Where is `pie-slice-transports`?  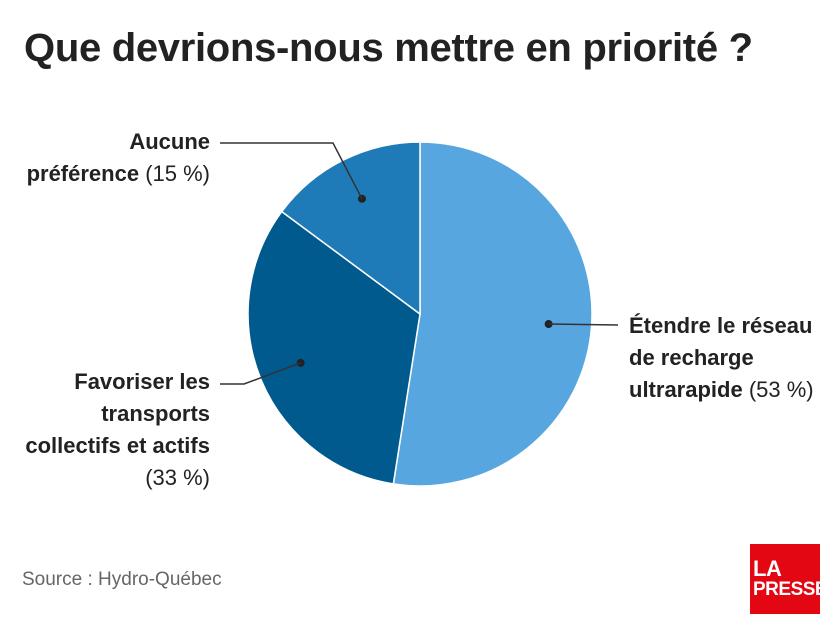
pie-slice-transports is located at coordinates (334, 347).